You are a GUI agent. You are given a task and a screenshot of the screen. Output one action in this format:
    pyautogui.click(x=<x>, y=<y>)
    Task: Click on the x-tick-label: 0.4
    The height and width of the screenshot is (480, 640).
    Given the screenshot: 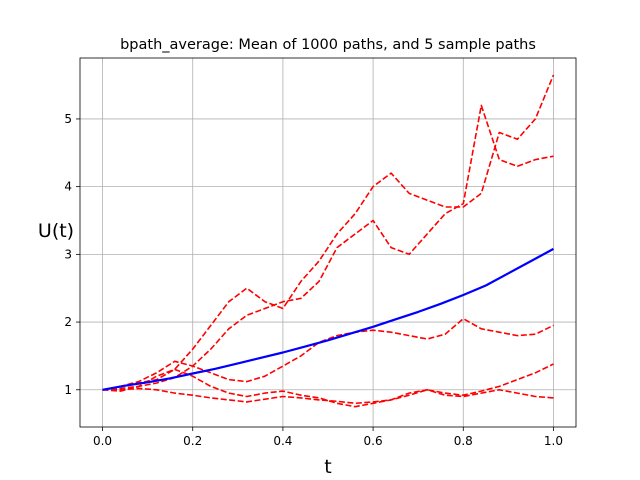 What is the action you would take?
    pyautogui.click(x=282, y=441)
    